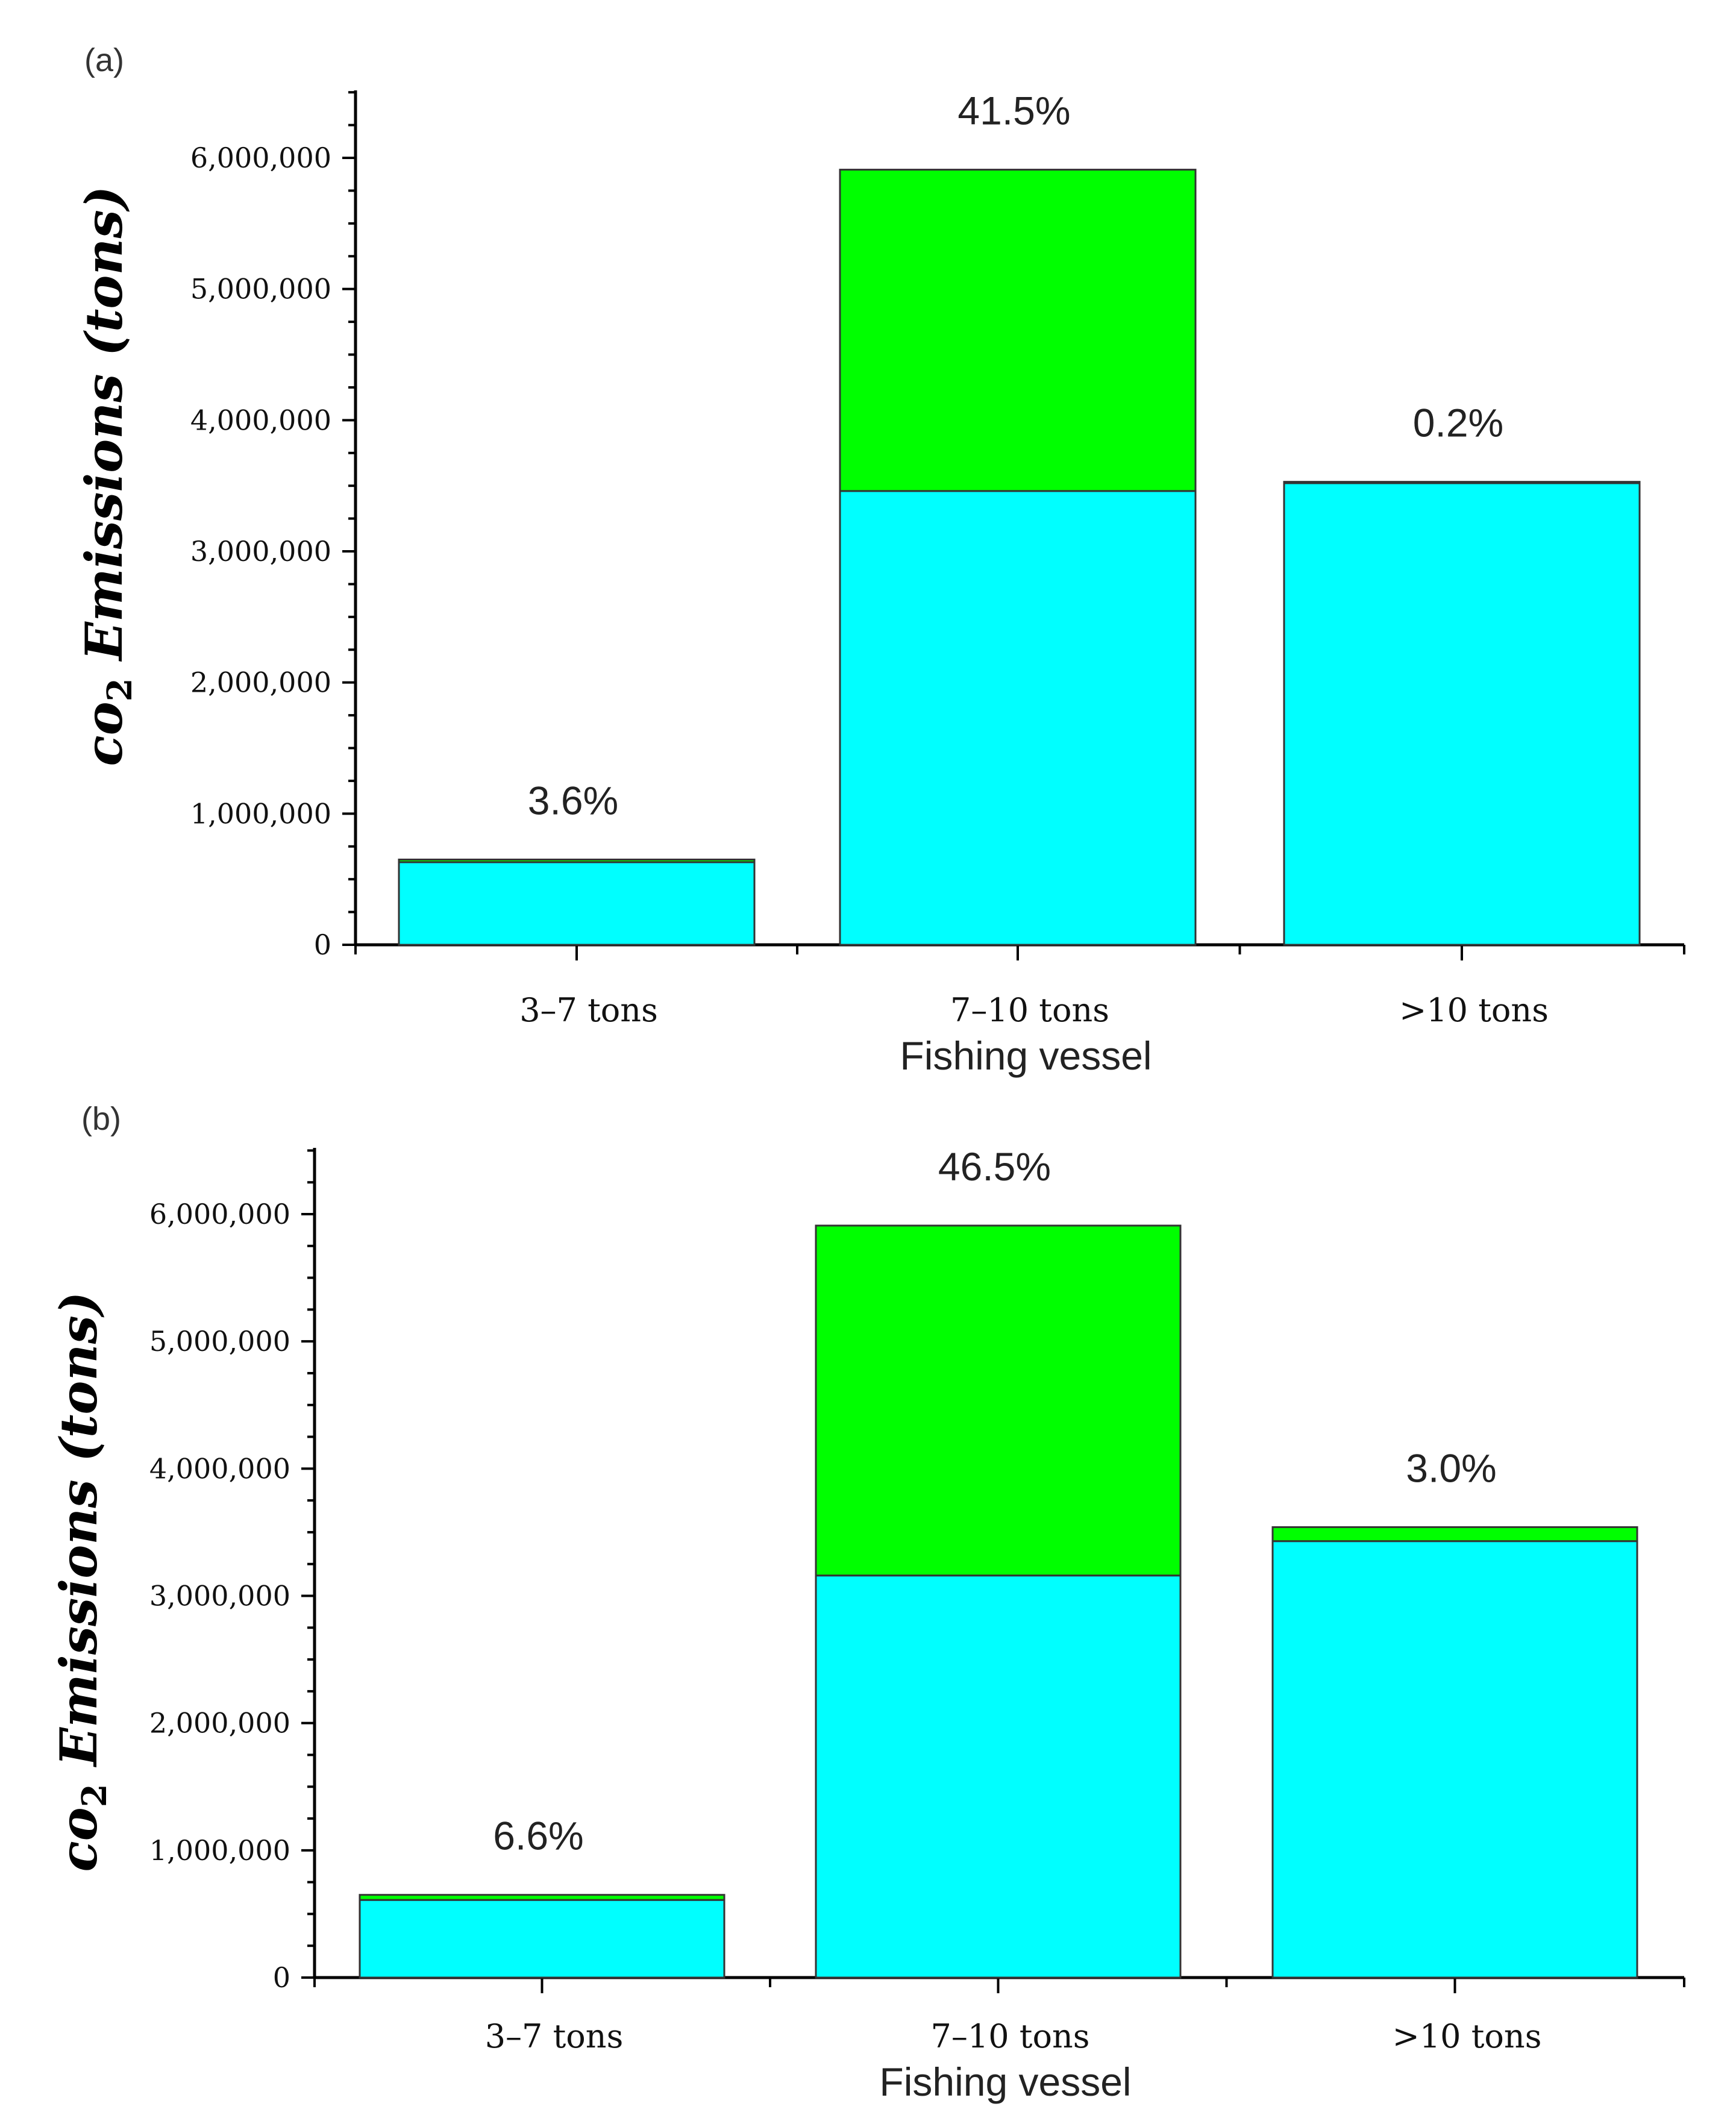 Image resolution: width=1736 pixels, height=2127 pixels. I want to click on bar-percent-label: 46.5%, so click(994, 1166).